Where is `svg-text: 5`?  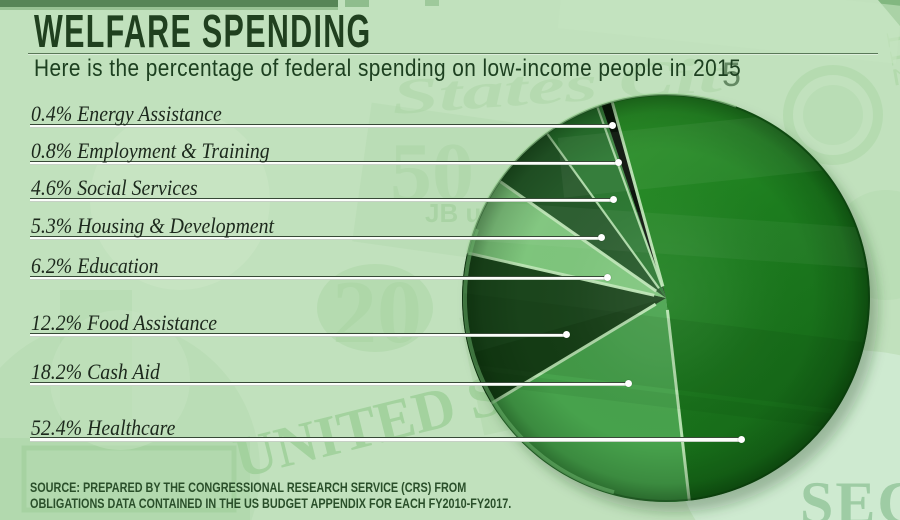
svg-text: 5 is located at coordinates (731, 75).